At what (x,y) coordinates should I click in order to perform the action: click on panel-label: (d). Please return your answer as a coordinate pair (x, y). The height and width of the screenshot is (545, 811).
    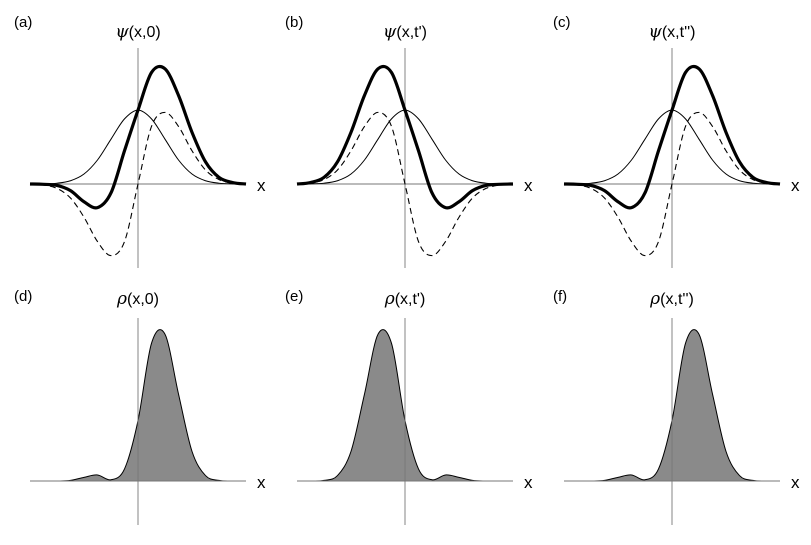
    Looking at the image, I should click on (23, 296).